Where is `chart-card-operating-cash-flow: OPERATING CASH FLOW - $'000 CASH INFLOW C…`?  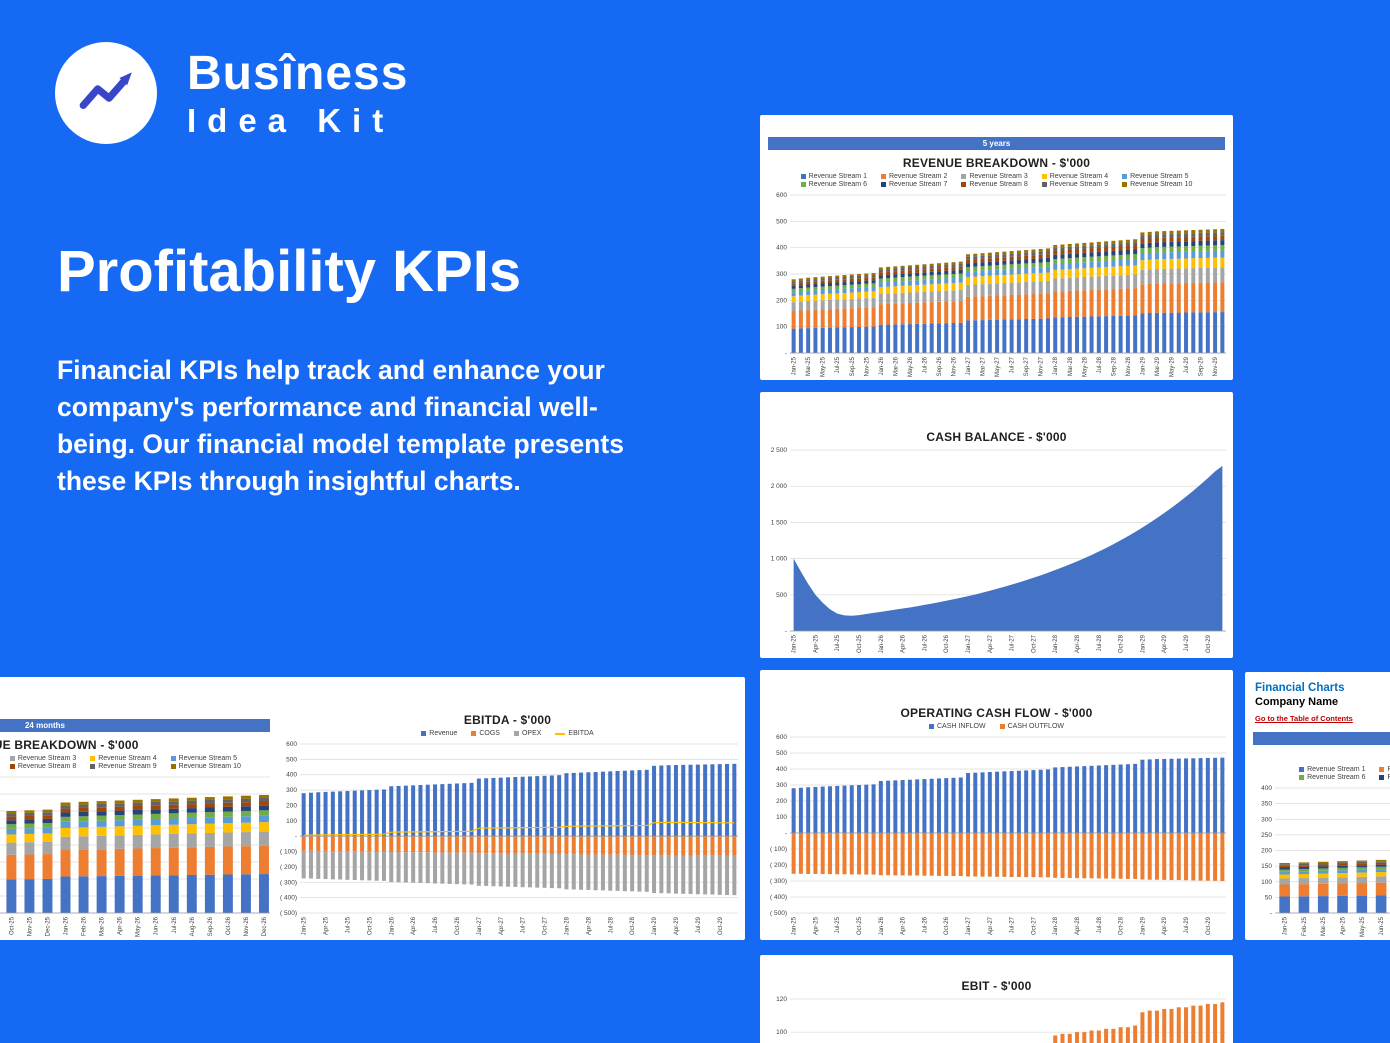
chart-card-operating-cash-flow: OPERATING CASH FLOW - $'000 CASH INFLOW C… is located at coordinates (996, 805).